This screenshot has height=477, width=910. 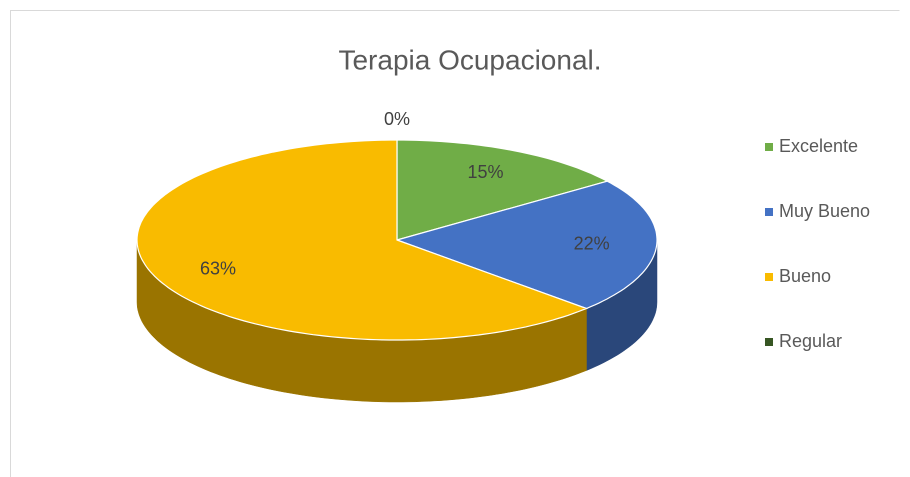 I want to click on data-label: 22%, so click(x=592, y=243).